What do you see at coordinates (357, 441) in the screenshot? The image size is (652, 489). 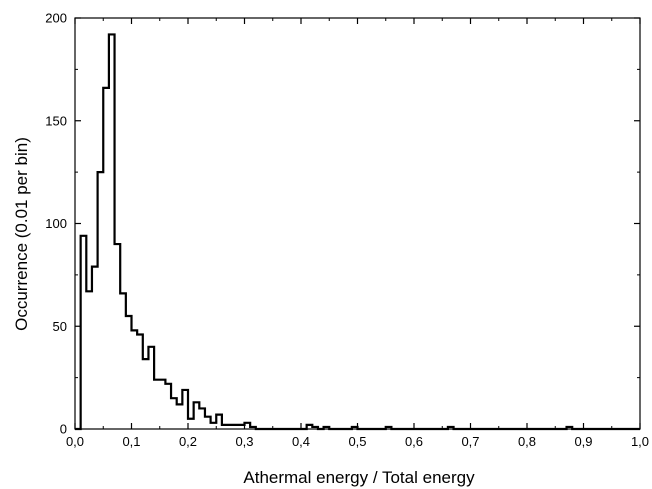 I see `x-tick-label: 0,5` at bounding box center [357, 441].